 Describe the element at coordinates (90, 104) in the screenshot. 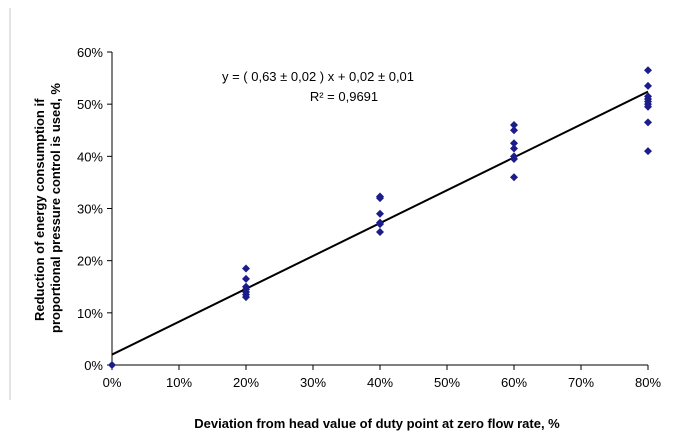

I see `y-tick-label: 50%` at that location.